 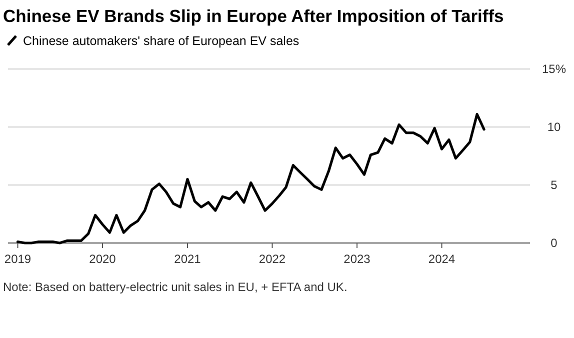 I want to click on y-tick-label: 15%, so click(x=554, y=69).